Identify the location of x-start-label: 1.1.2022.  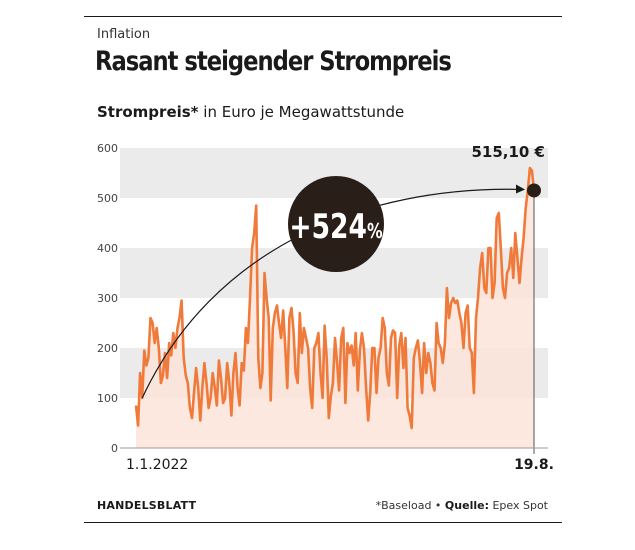
(157, 465).